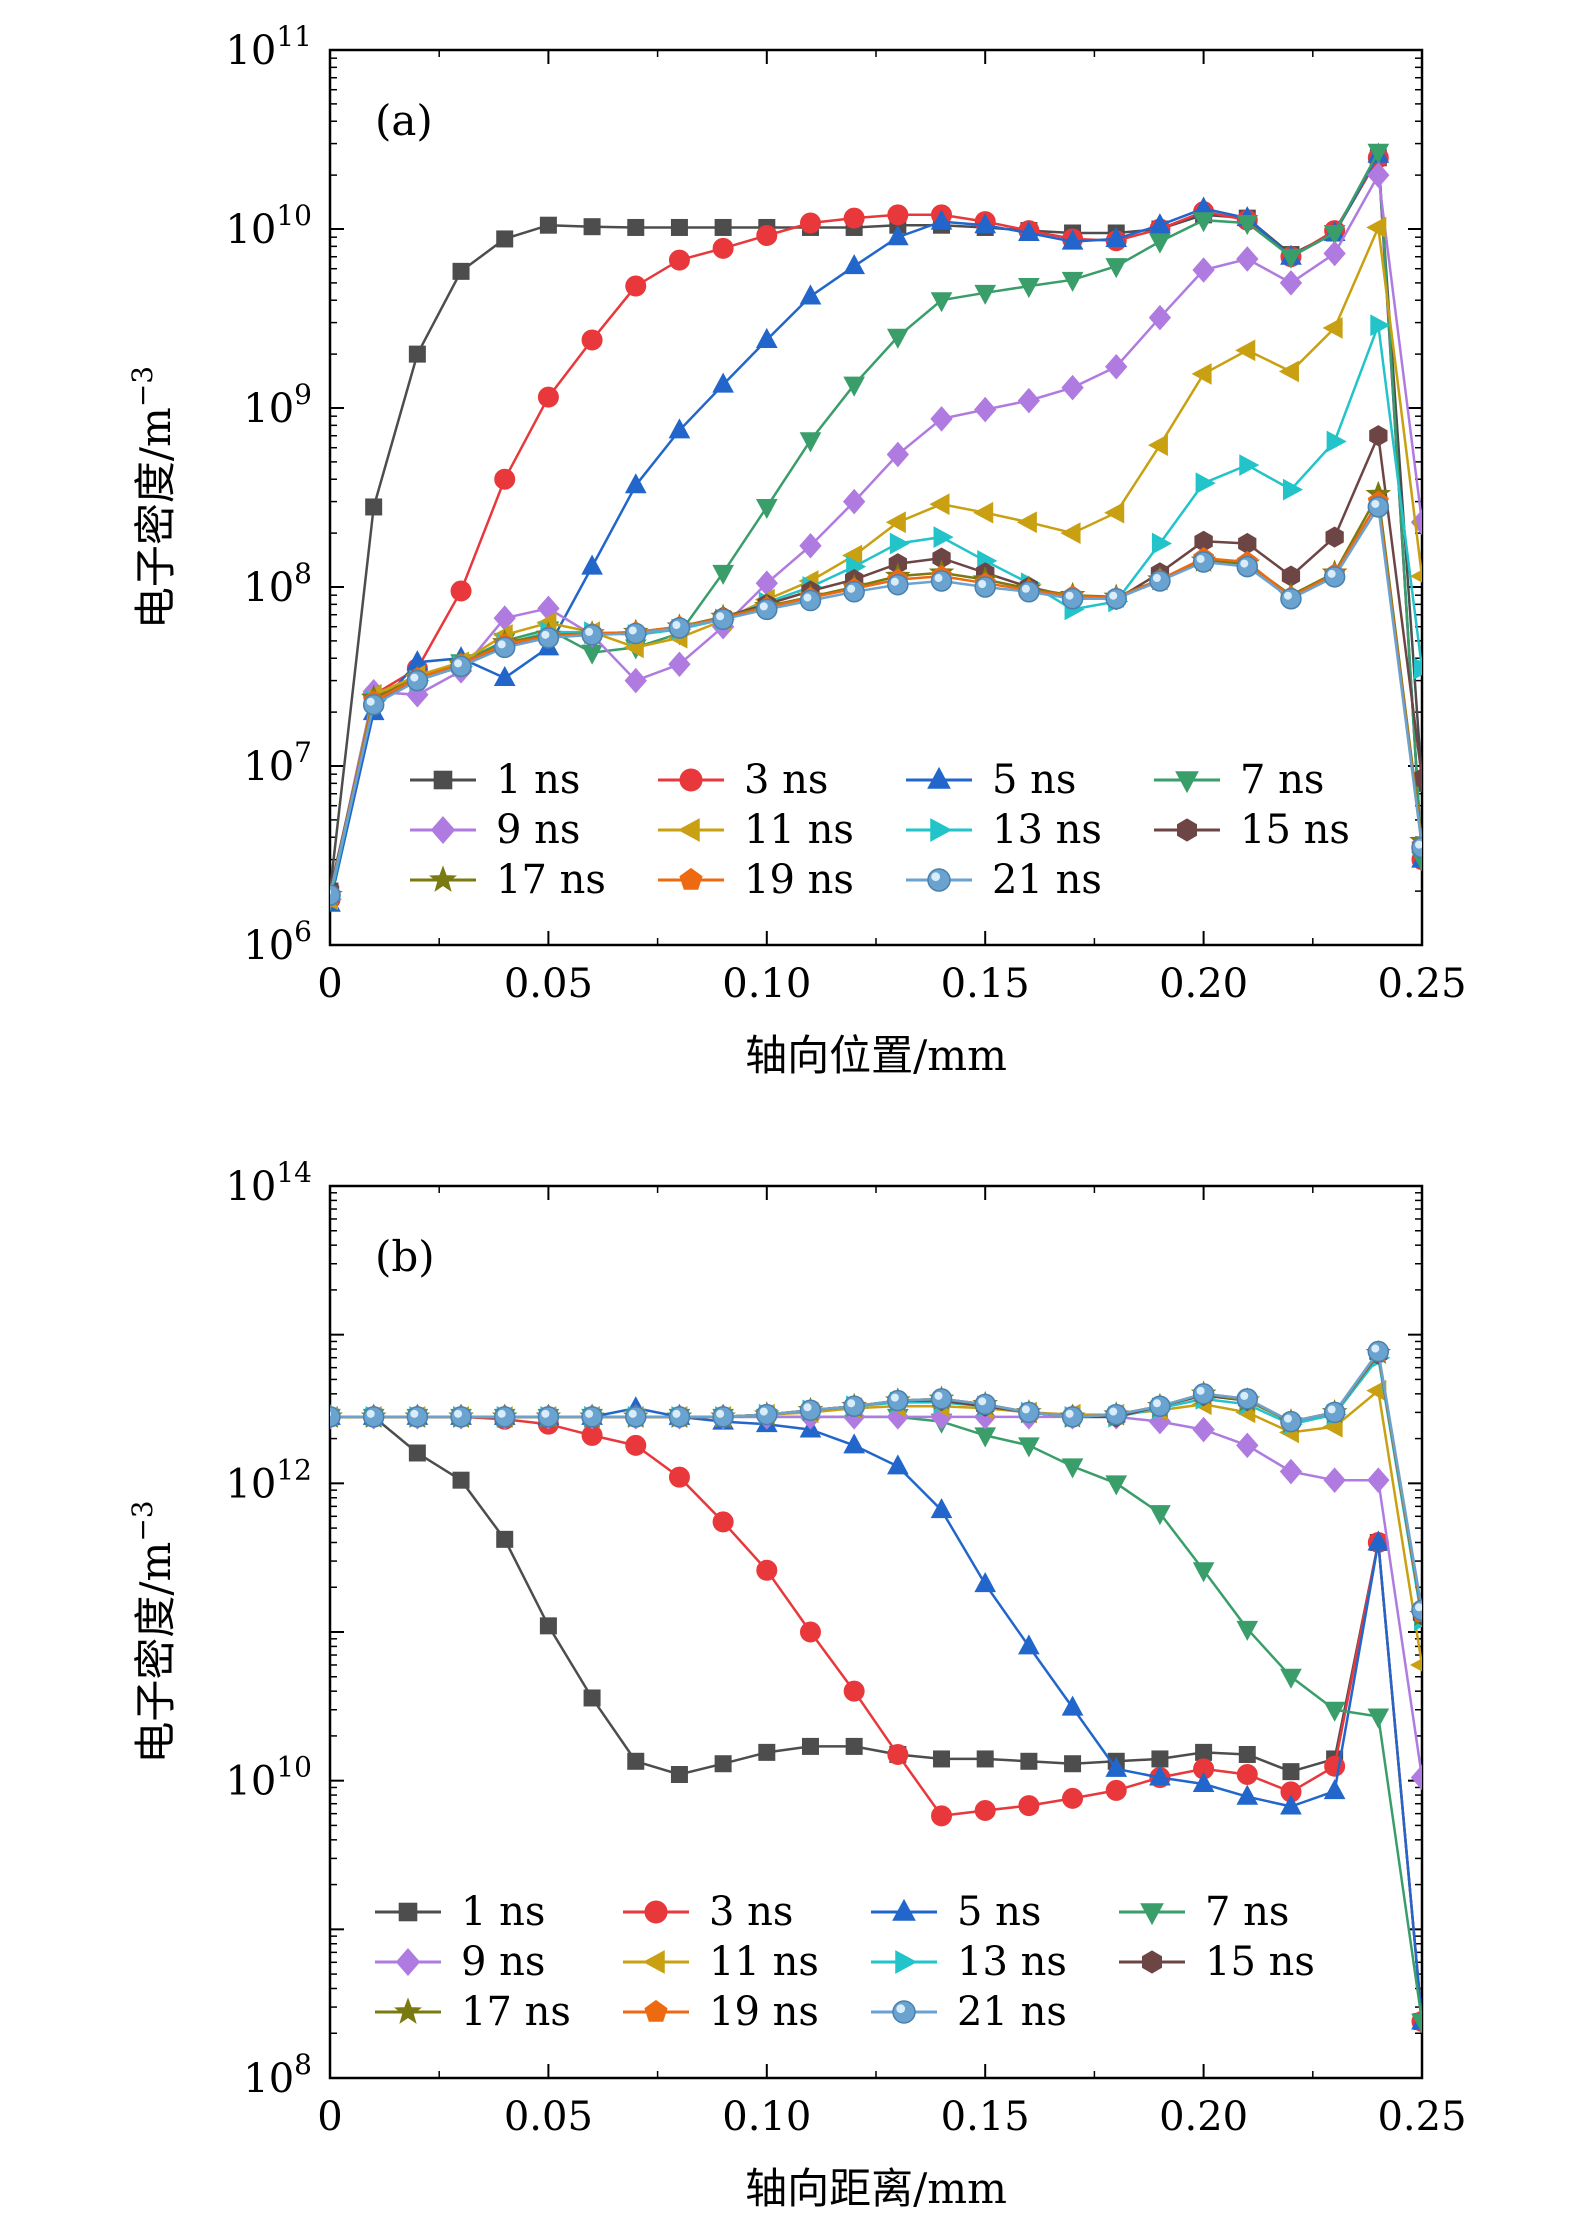 This screenshot has height=2224, width=1575. What do you see at coordinates (1421, 984) in the screenshot?
I see `x-tick-label: 0.25` at bounding box center [1421, 984].